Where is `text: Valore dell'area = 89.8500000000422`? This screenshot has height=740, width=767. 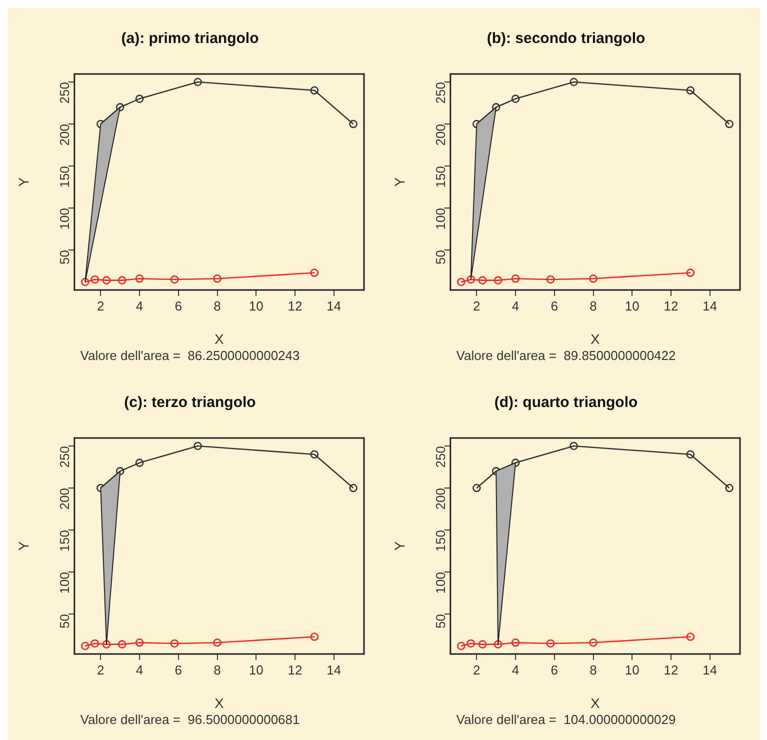 text: Valore dell'area = 89.8500000000422 is located at coordinates (566, 355).